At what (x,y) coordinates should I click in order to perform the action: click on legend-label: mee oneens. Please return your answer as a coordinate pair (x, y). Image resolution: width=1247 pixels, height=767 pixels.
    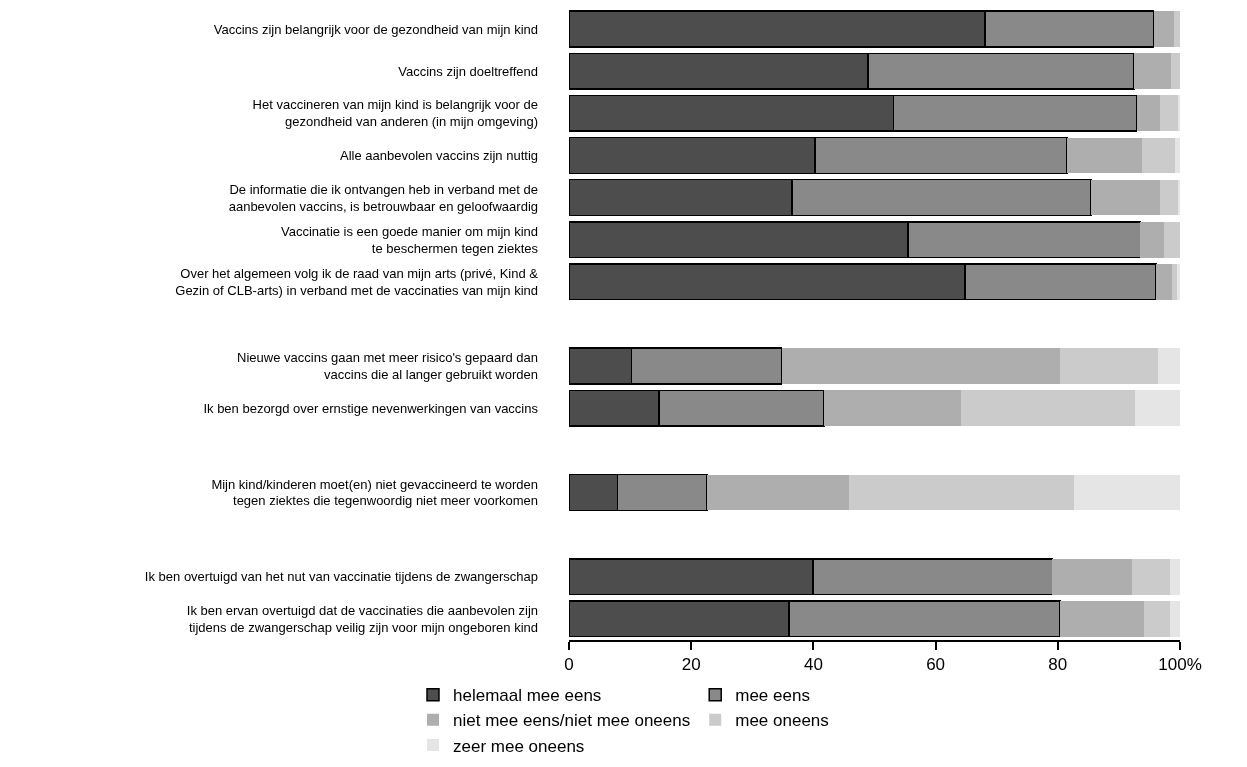
    Looking at the image, I should click on (782, 721).